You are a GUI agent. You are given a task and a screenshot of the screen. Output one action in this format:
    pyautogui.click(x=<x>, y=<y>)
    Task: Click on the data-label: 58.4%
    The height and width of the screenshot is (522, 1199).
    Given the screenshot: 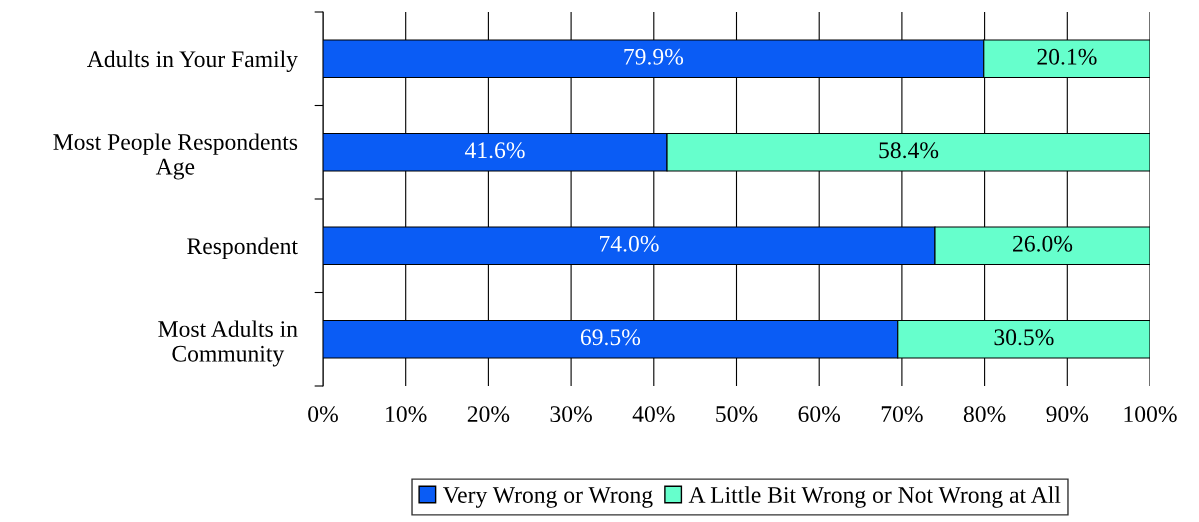 What is the action you would take?
    pyautogui.click(x=909, y=150)
    